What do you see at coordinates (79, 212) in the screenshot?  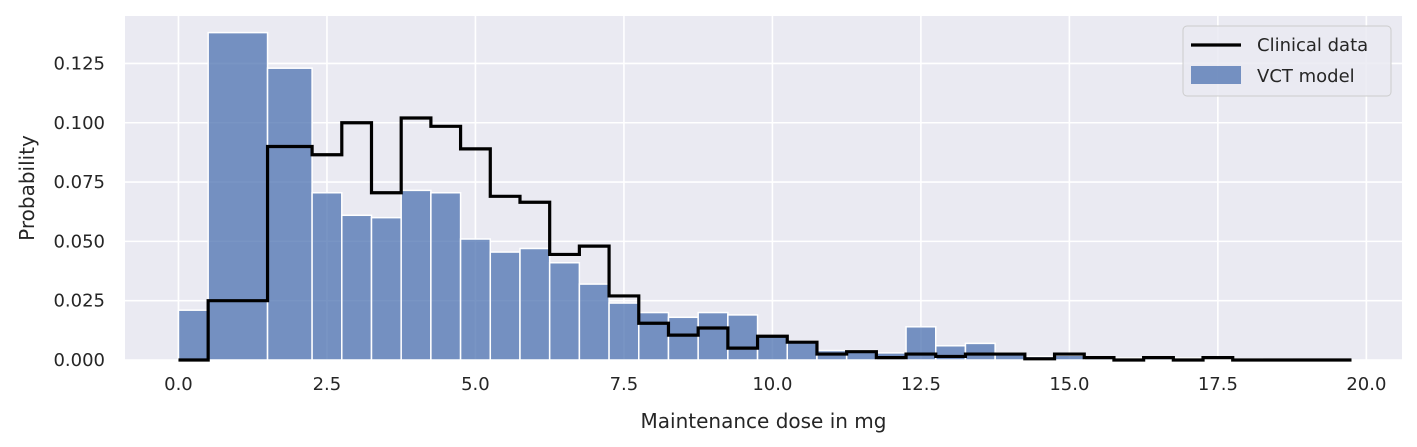 I see `y-tick-labels: 0.000 0.025 0.050 0.075 0.100 0.125` at bounding box center [79, 212].